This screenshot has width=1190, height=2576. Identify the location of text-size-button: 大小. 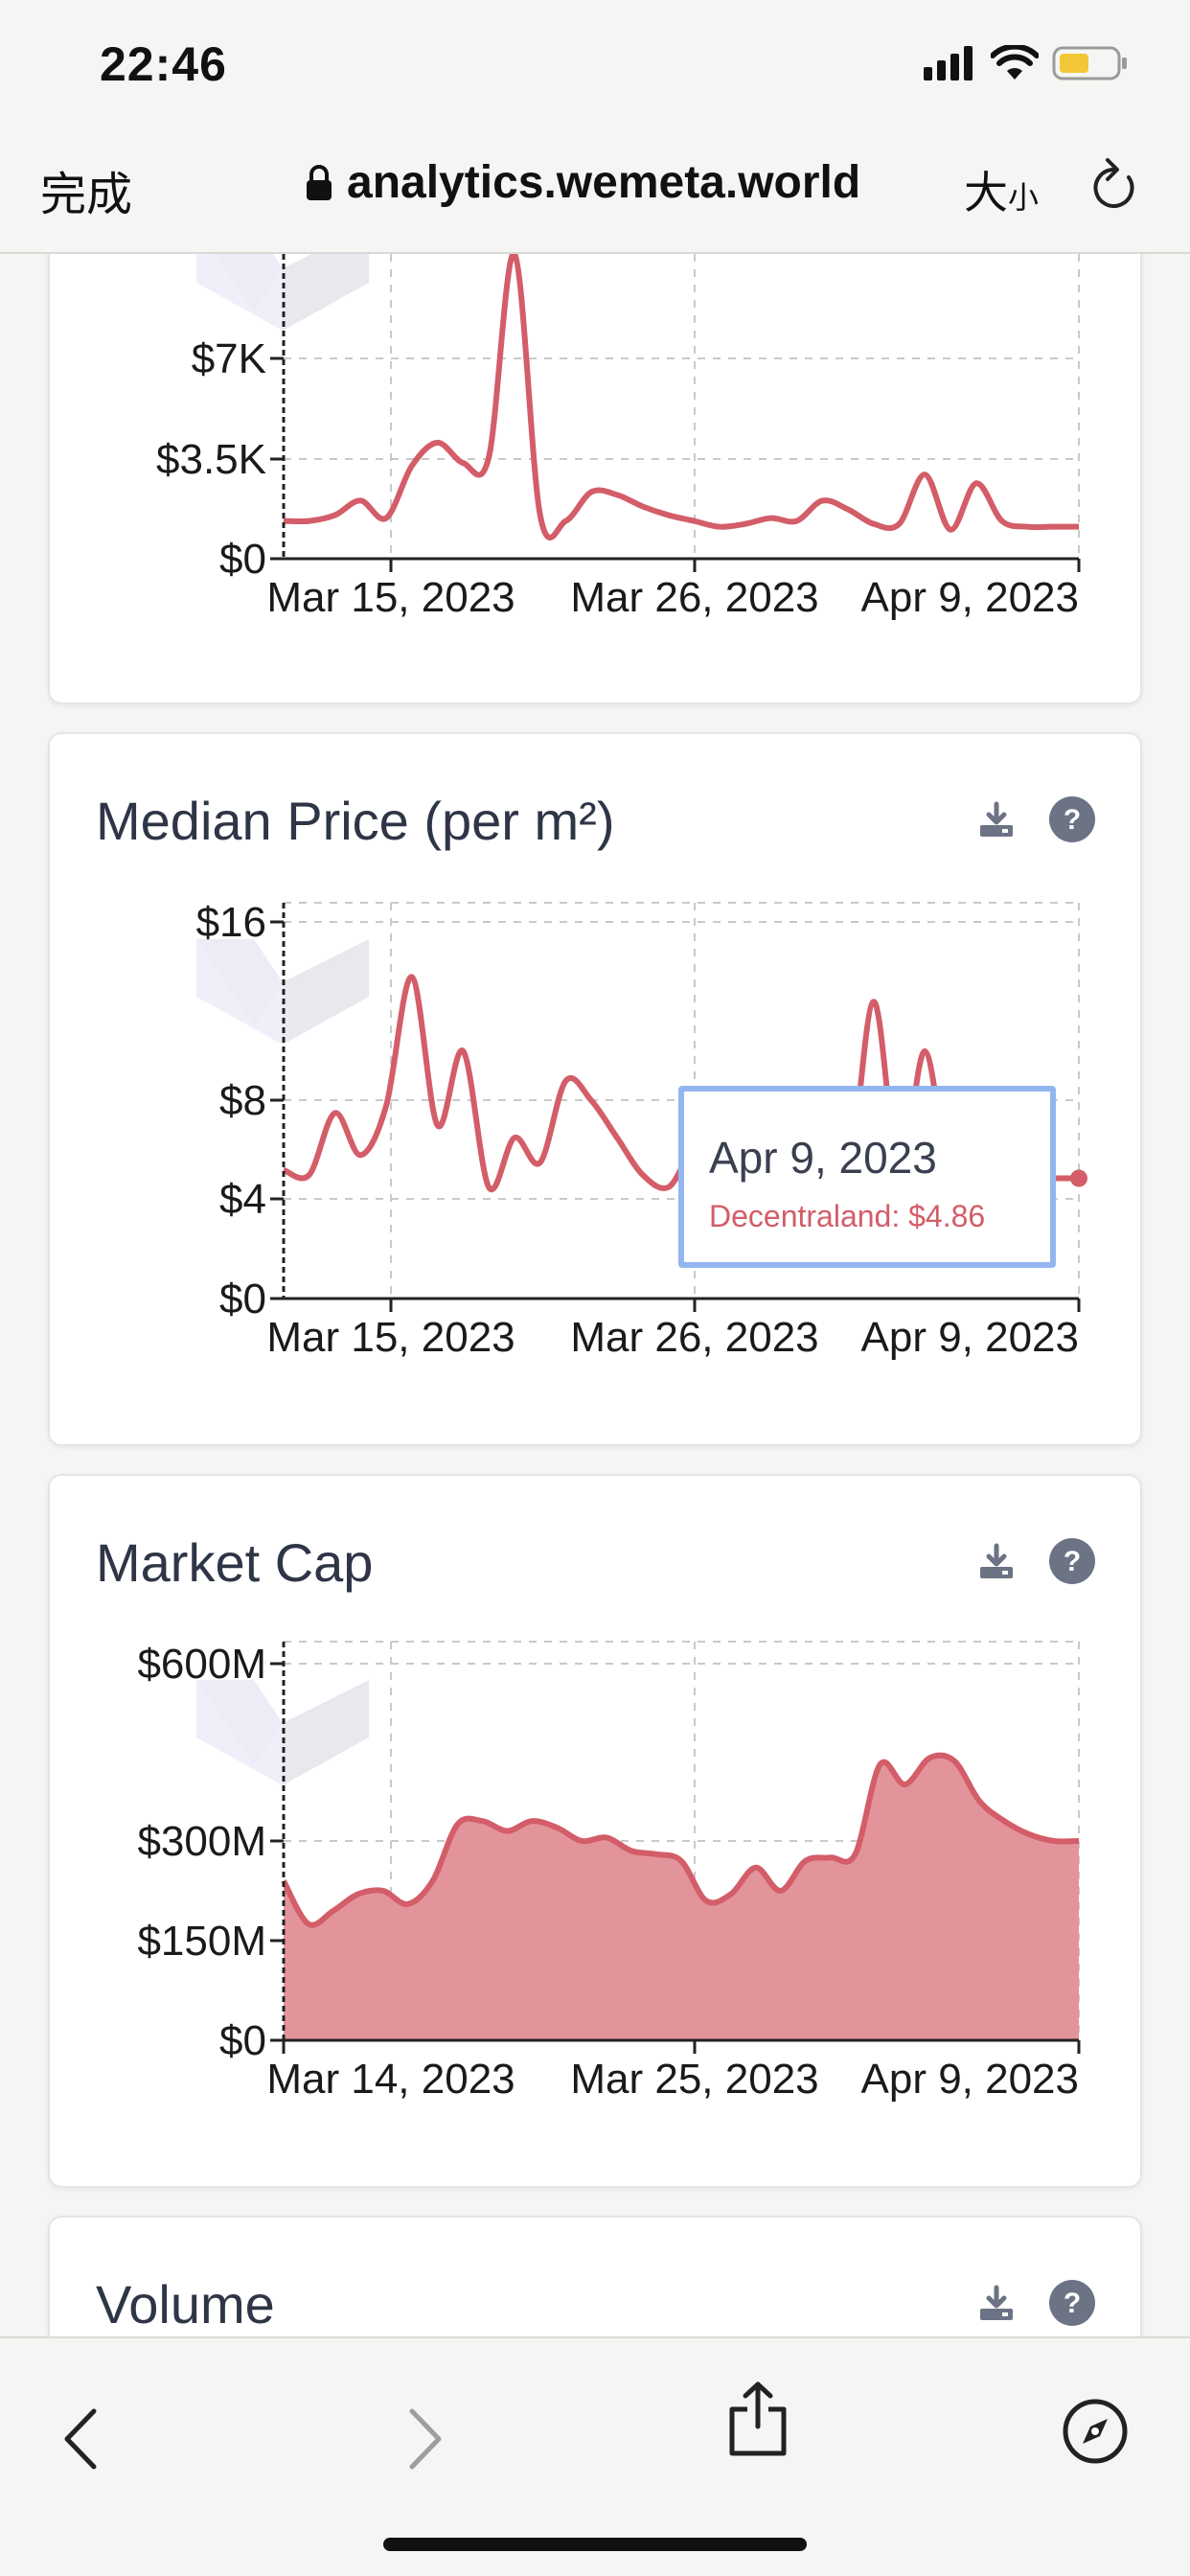
(1002, 189).